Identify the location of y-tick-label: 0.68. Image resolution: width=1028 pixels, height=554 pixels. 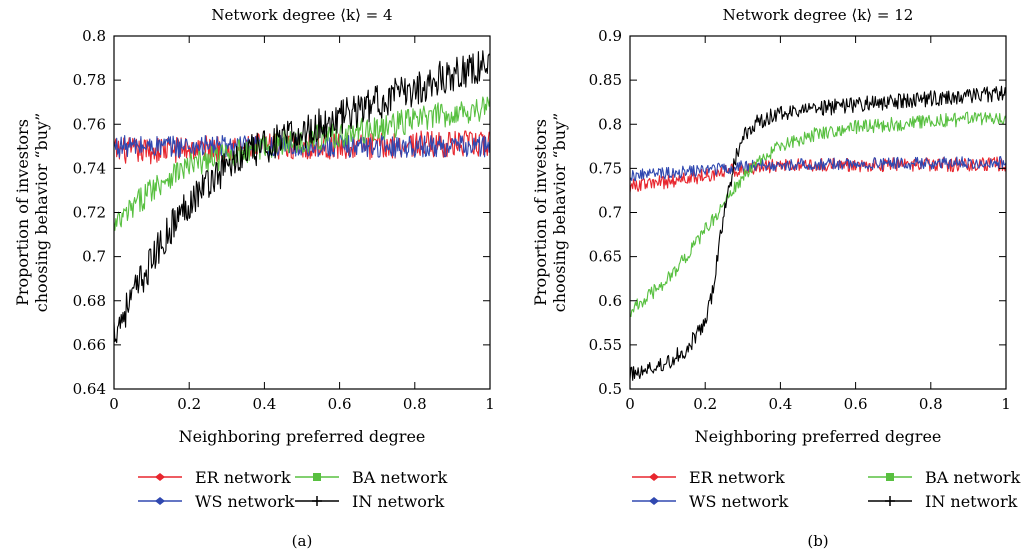
(89, 301).